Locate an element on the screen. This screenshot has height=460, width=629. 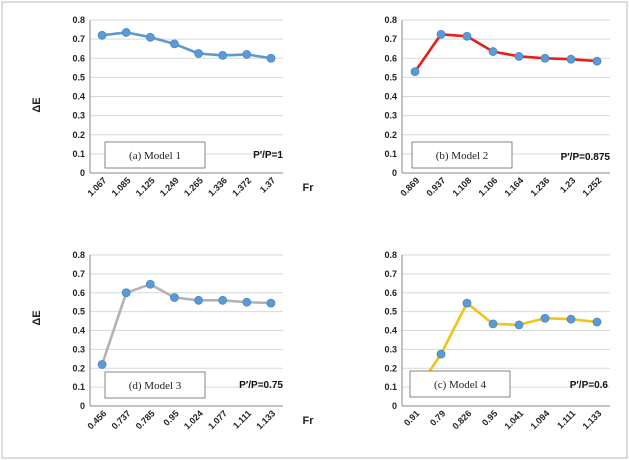
ratio-label: P′/P=0.6 is located at coordinates (589, 385).